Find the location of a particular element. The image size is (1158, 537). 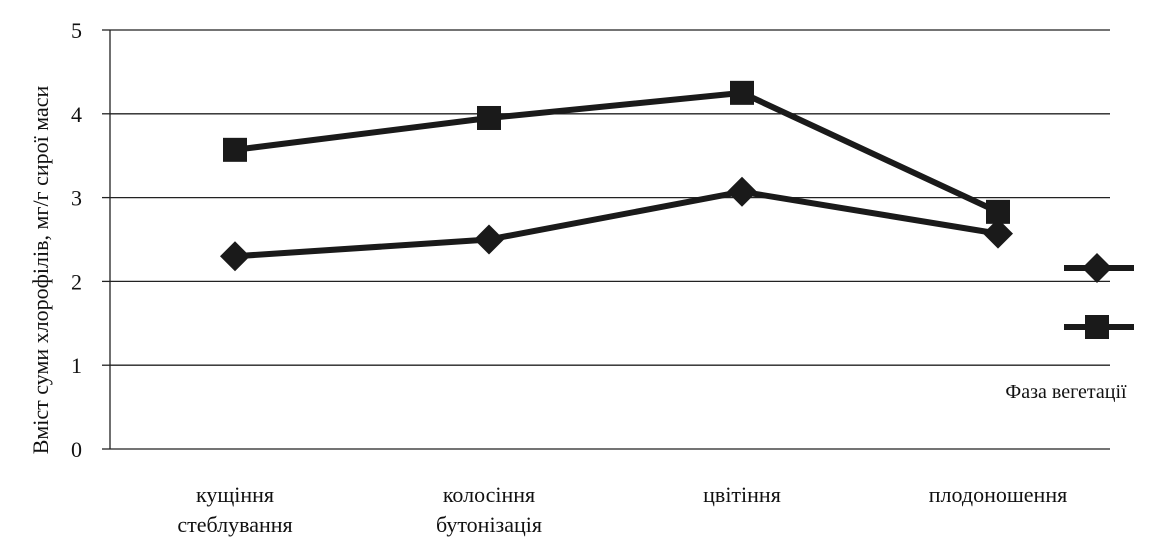

x-category-label: бутонізація is located at coordinates (489, 524).